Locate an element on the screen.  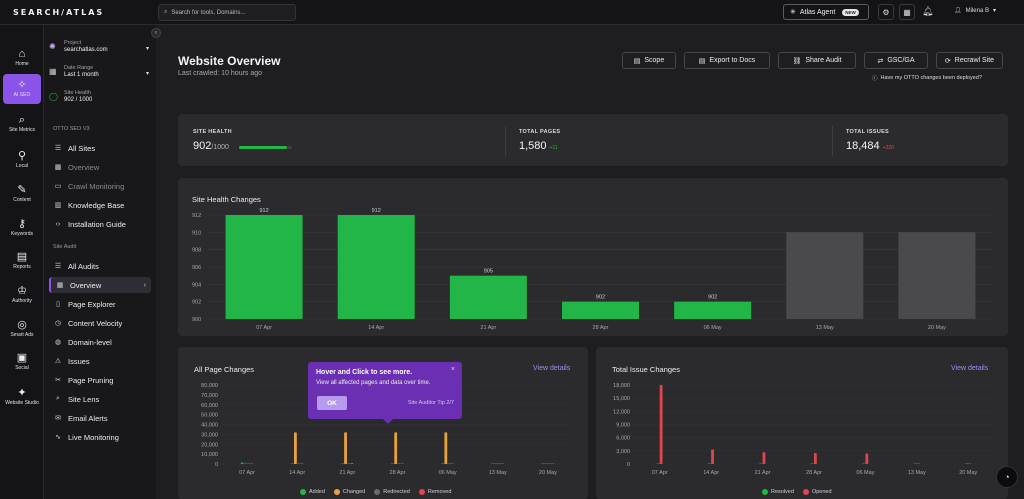
issue-changes-card is located at coordinates (802, 423).